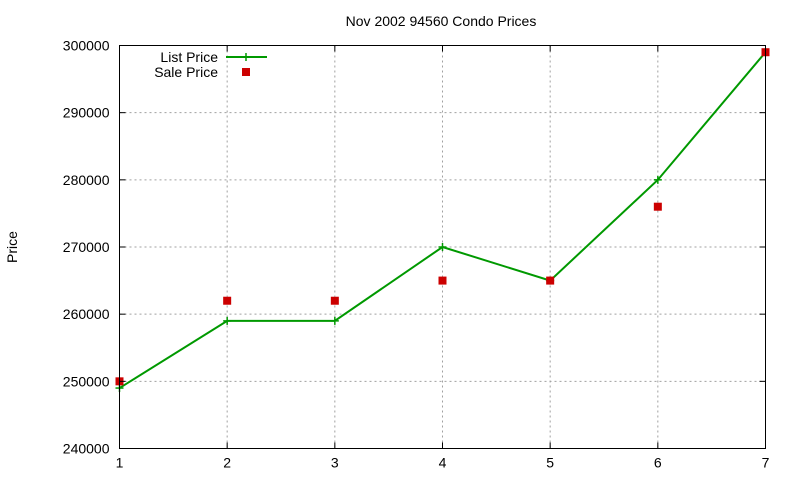 The height and width of the screenshot is (480, 800). Describe the element at coordinates (86, 314) in the screenshot. I see `y-tick-label: 260000` at that location.